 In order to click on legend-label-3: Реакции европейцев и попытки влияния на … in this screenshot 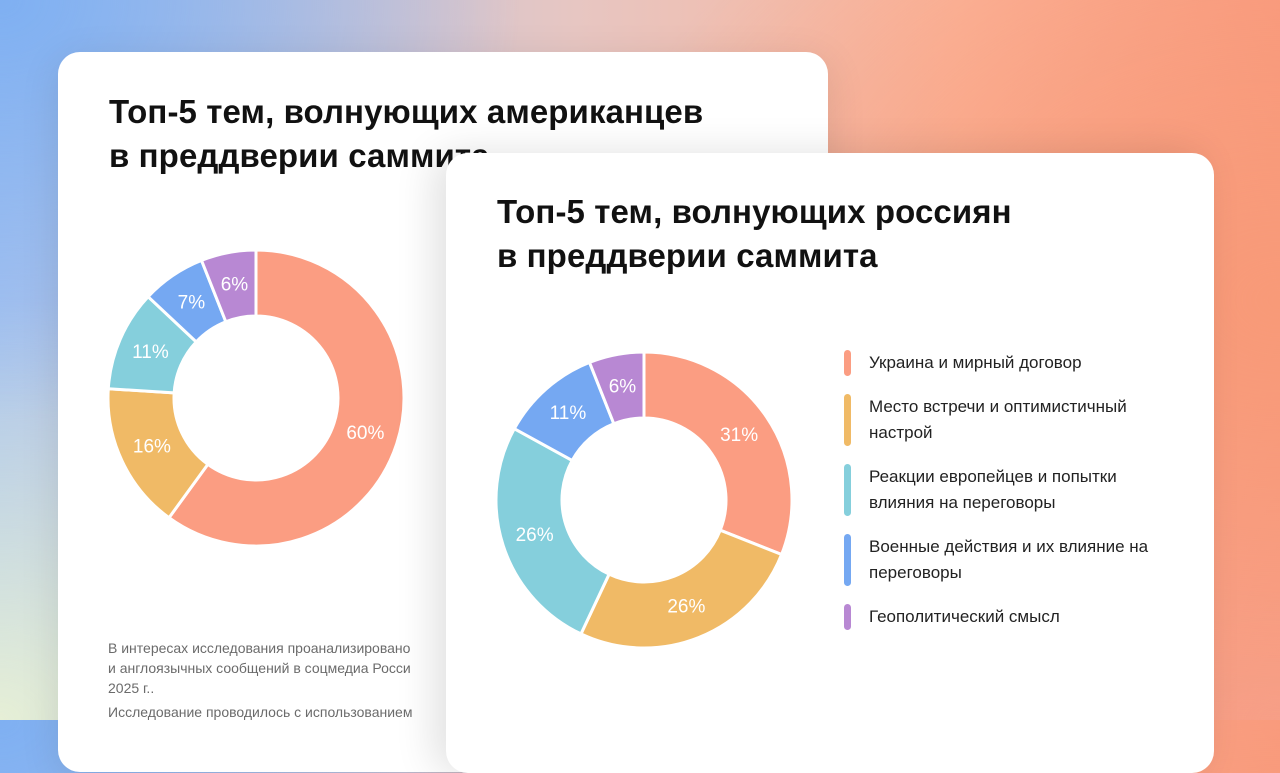, I will do `click(993, 489)`.